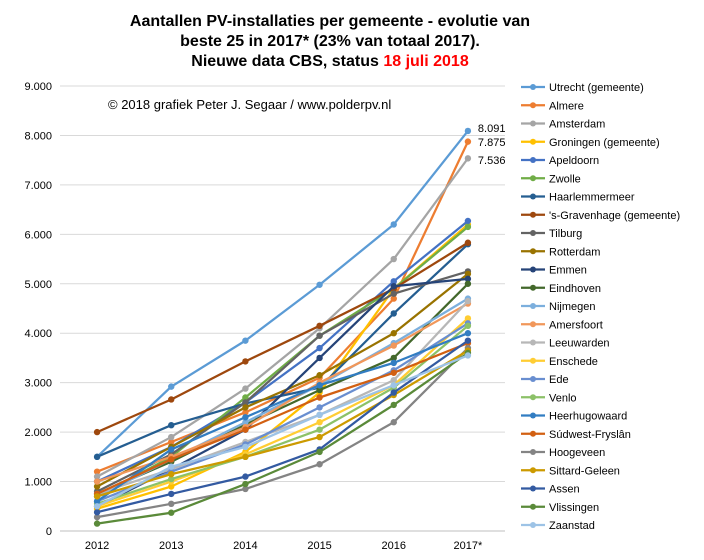 This screenshot has height=560, width=704. I want to click on legend-entry: Almere, so click(552, 106).